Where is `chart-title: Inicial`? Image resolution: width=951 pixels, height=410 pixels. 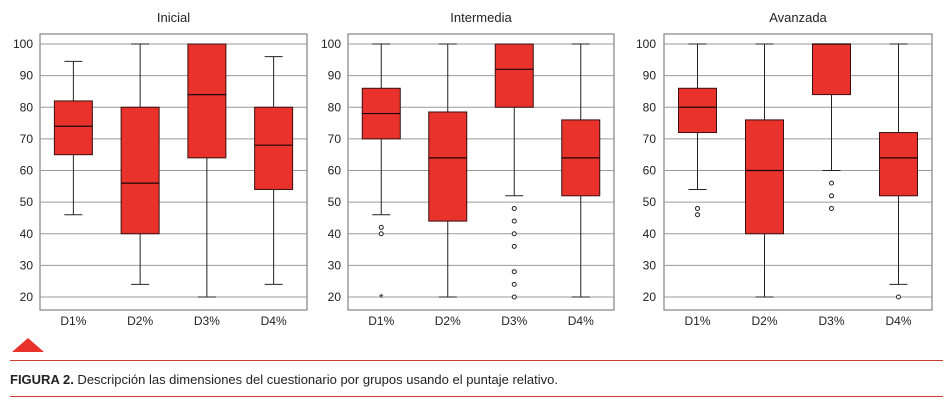
chart-title: Inicial is located at coordinates (173, 17).